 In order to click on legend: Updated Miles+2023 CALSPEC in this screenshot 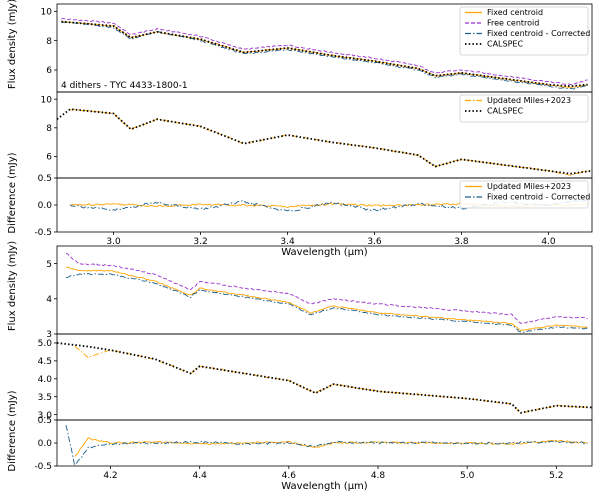, I will do `click(524, 108)`.